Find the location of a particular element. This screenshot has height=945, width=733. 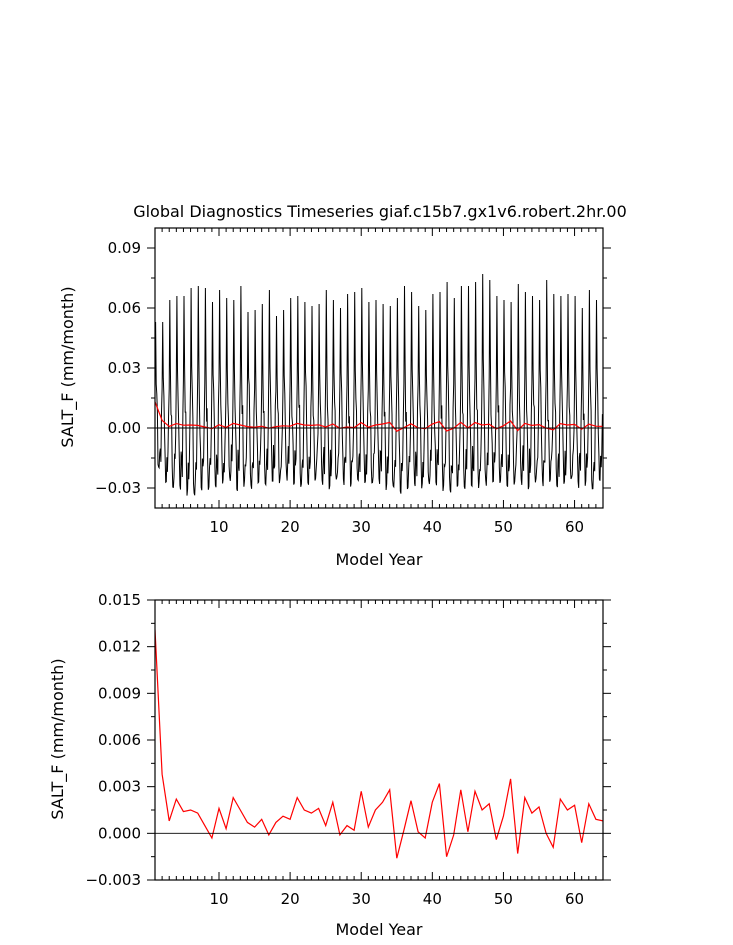

y-tick-label: −0.003 is located at coordinates (113, 880).